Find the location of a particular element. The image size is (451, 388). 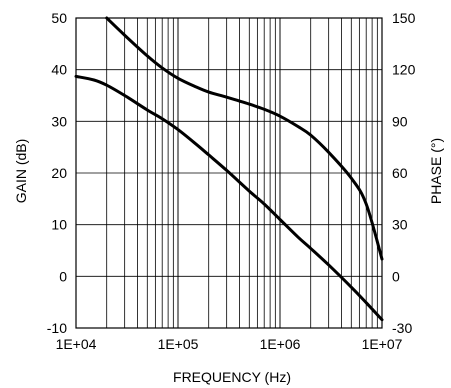

y-right-tick-label: 90 is located at coordinates (400, 121).